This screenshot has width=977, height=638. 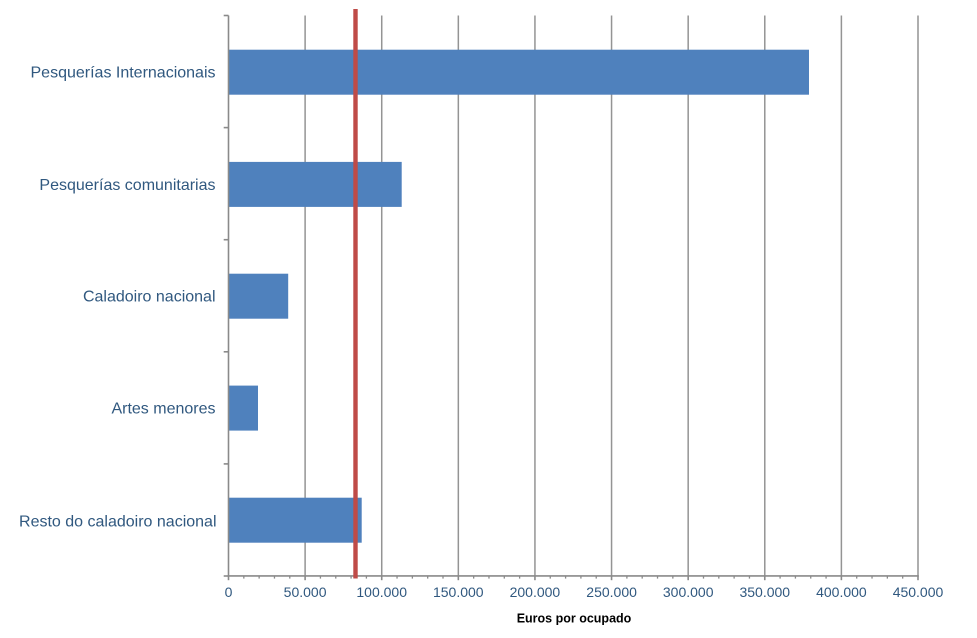 What do you see at coordinates (149, 297) in the screenshot?
I see `svg-text: Caladoiro nacional` at bounding box center [149, 297].